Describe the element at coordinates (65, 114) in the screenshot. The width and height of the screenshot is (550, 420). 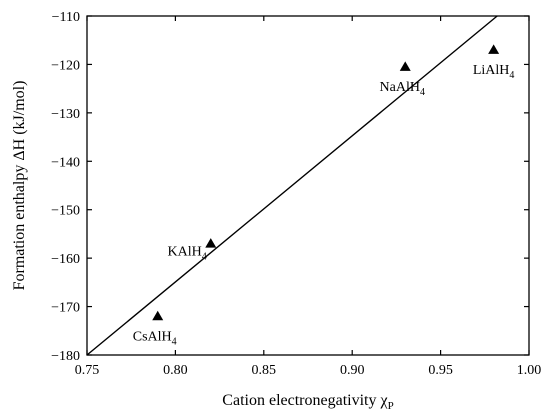
I see `y-tick-label: −130` at that location.